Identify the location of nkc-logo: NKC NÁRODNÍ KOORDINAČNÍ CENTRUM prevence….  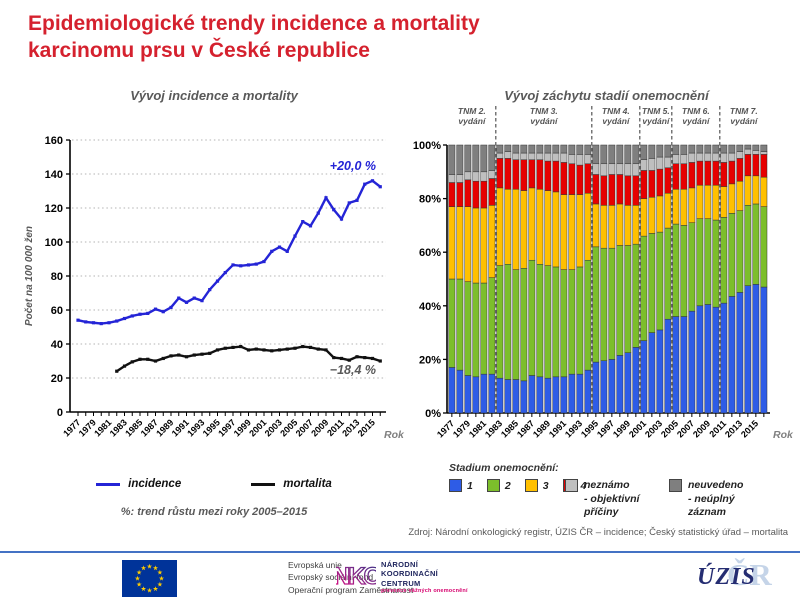
(402, 576).